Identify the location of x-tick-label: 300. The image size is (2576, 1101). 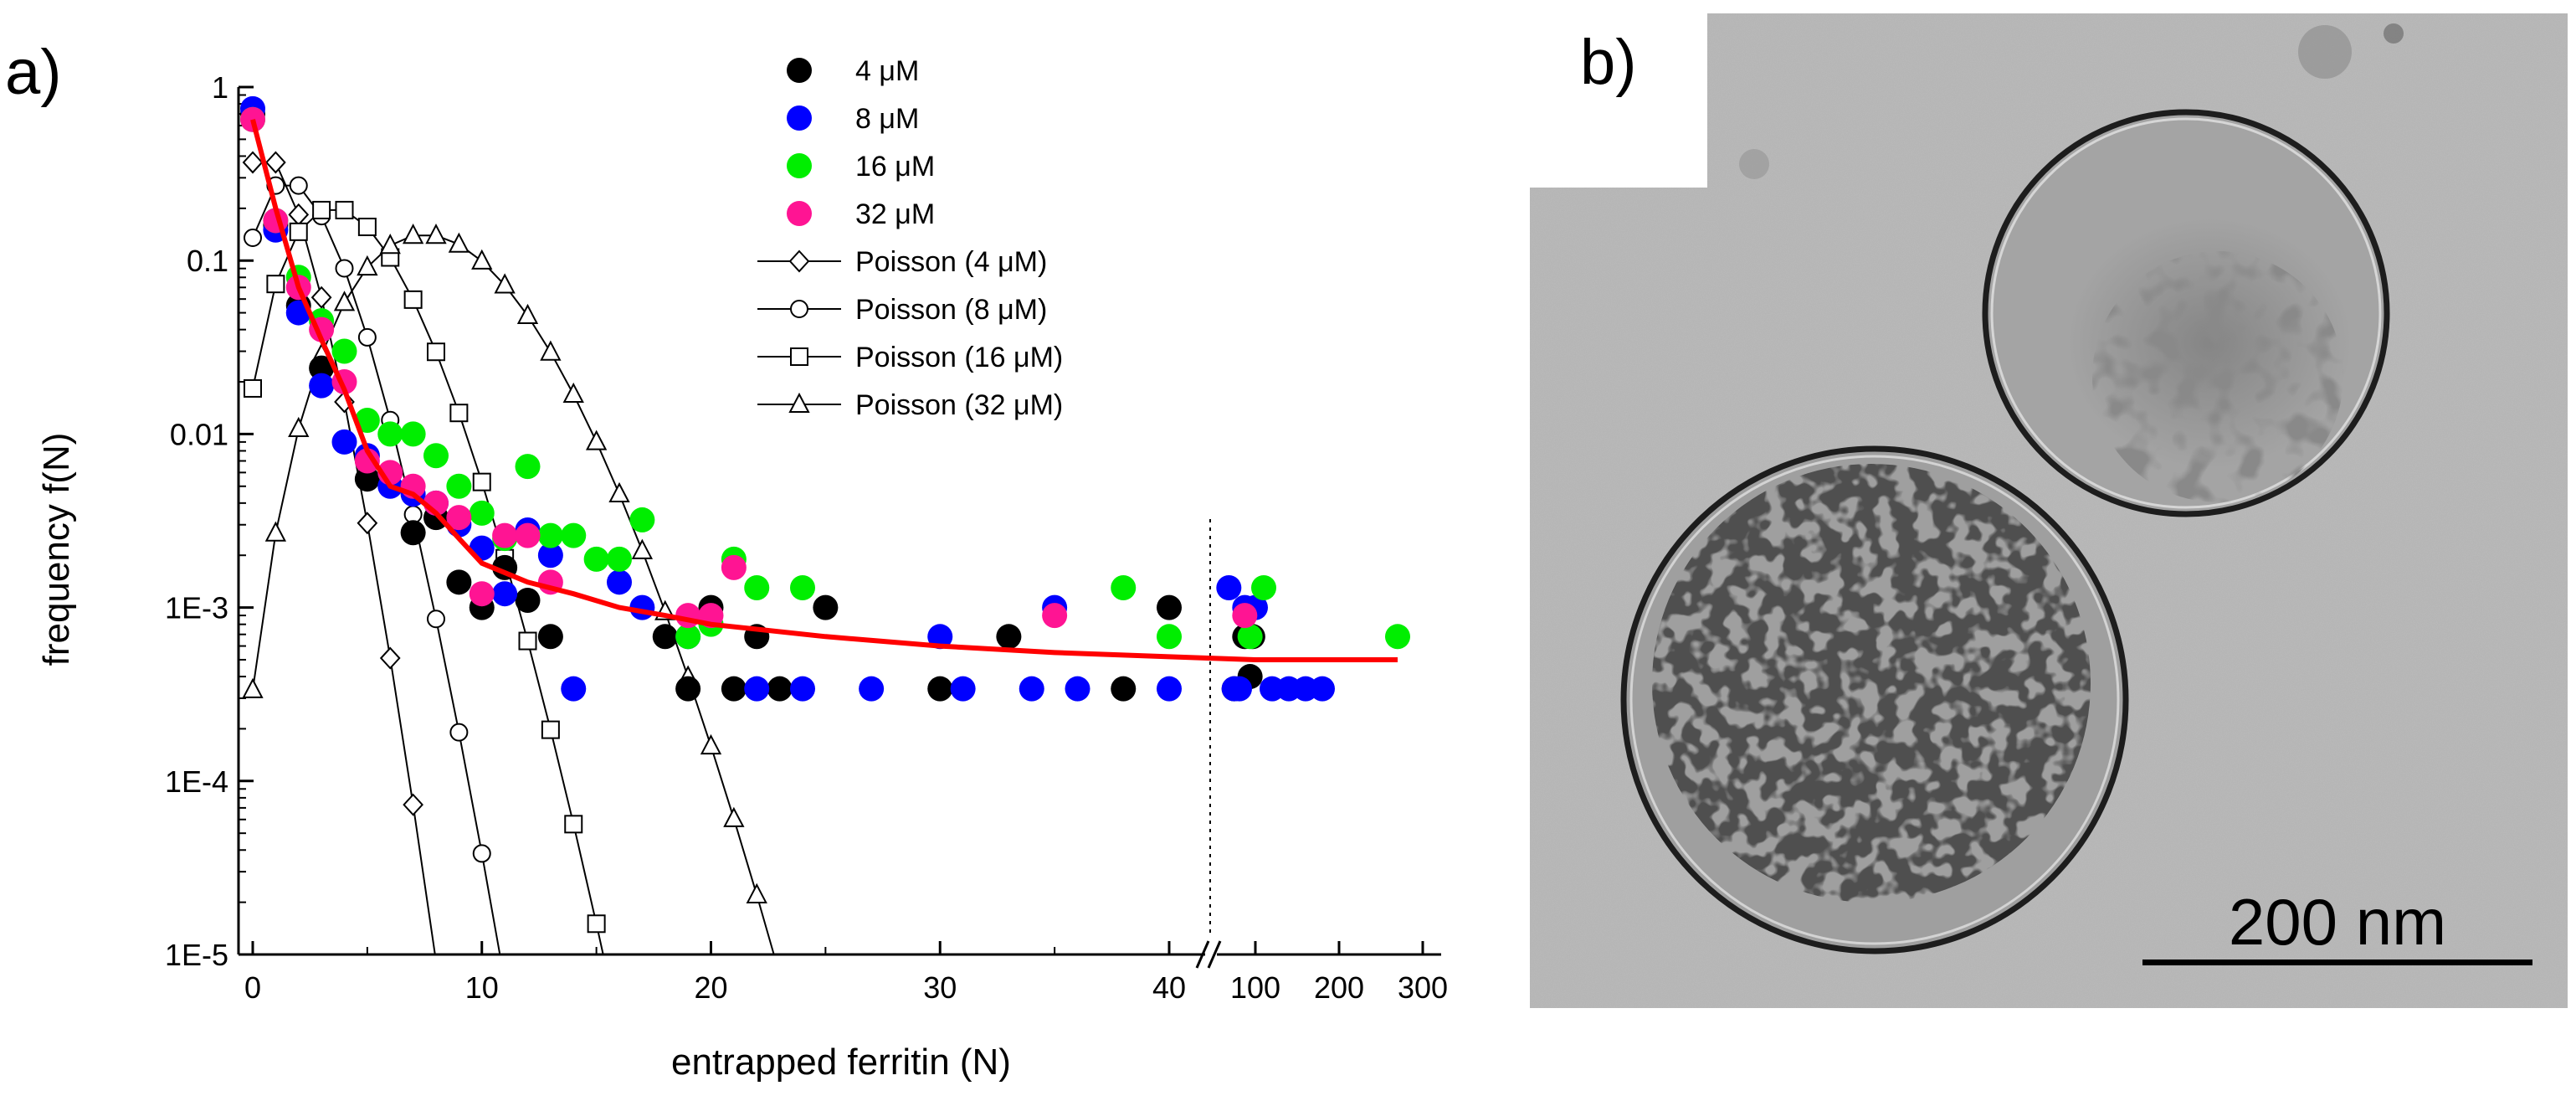
(1423, 987).